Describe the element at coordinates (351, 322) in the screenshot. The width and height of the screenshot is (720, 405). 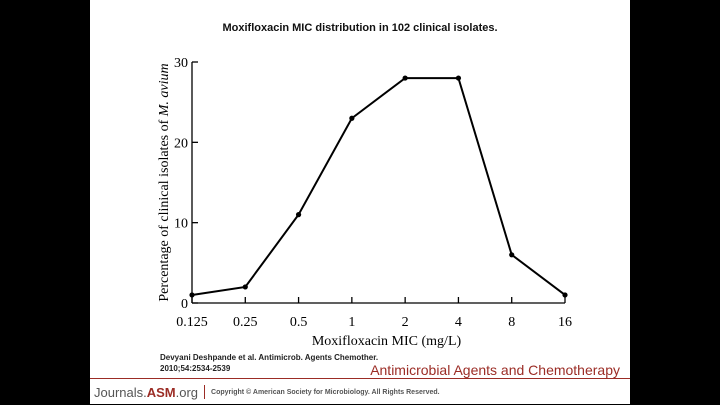
I see `x-tick-label-3: 1` at that location.